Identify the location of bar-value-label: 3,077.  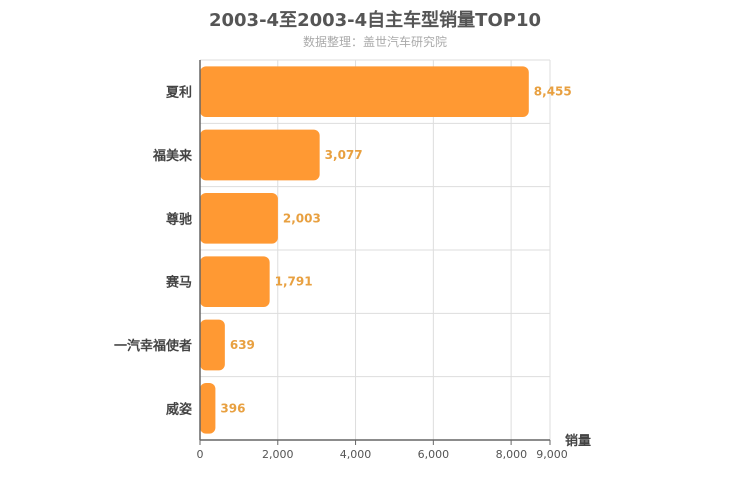
(344, 155).